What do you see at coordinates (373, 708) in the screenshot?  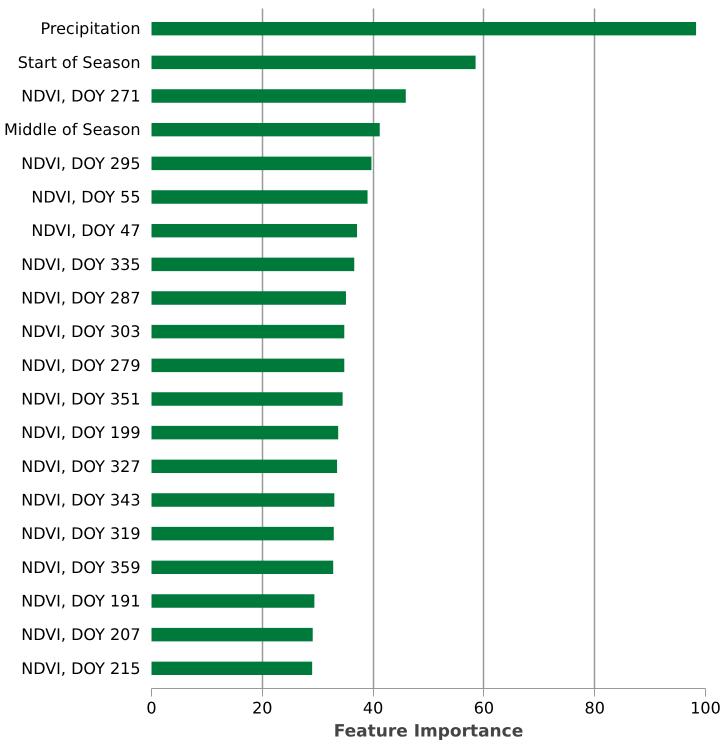 I see `x-tick-label: 40` at bounding box center [373, 708].